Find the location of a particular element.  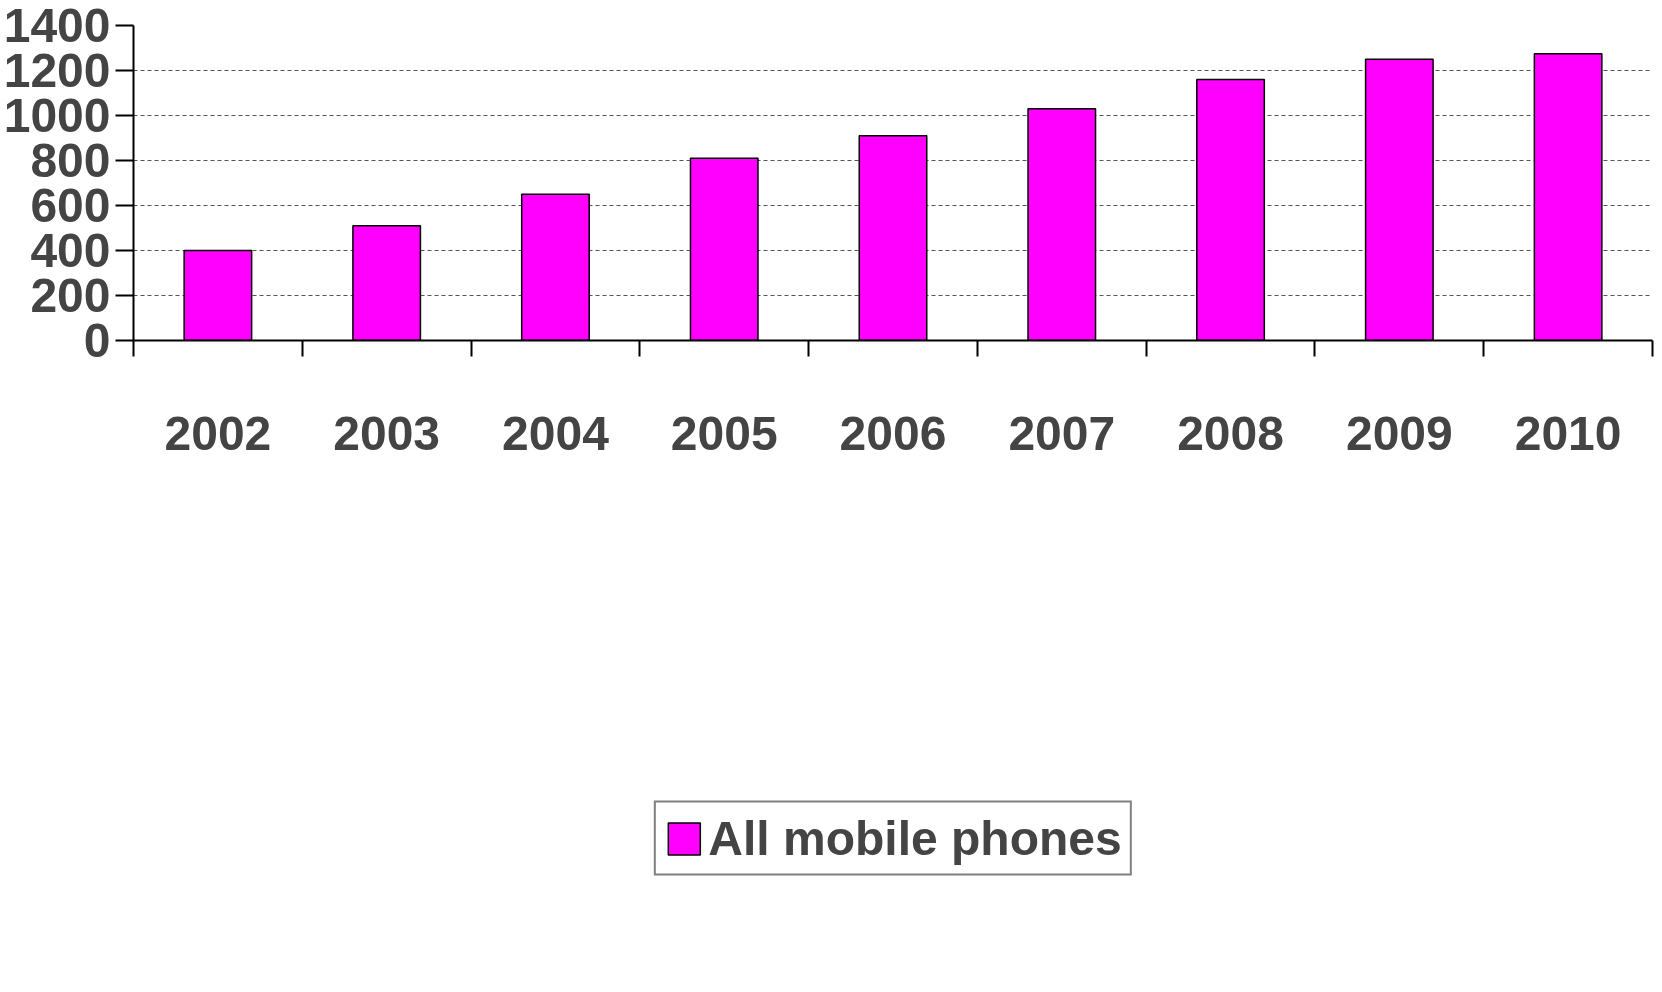

x-tick-label: 2010 is located at coordinates (1568, 433).